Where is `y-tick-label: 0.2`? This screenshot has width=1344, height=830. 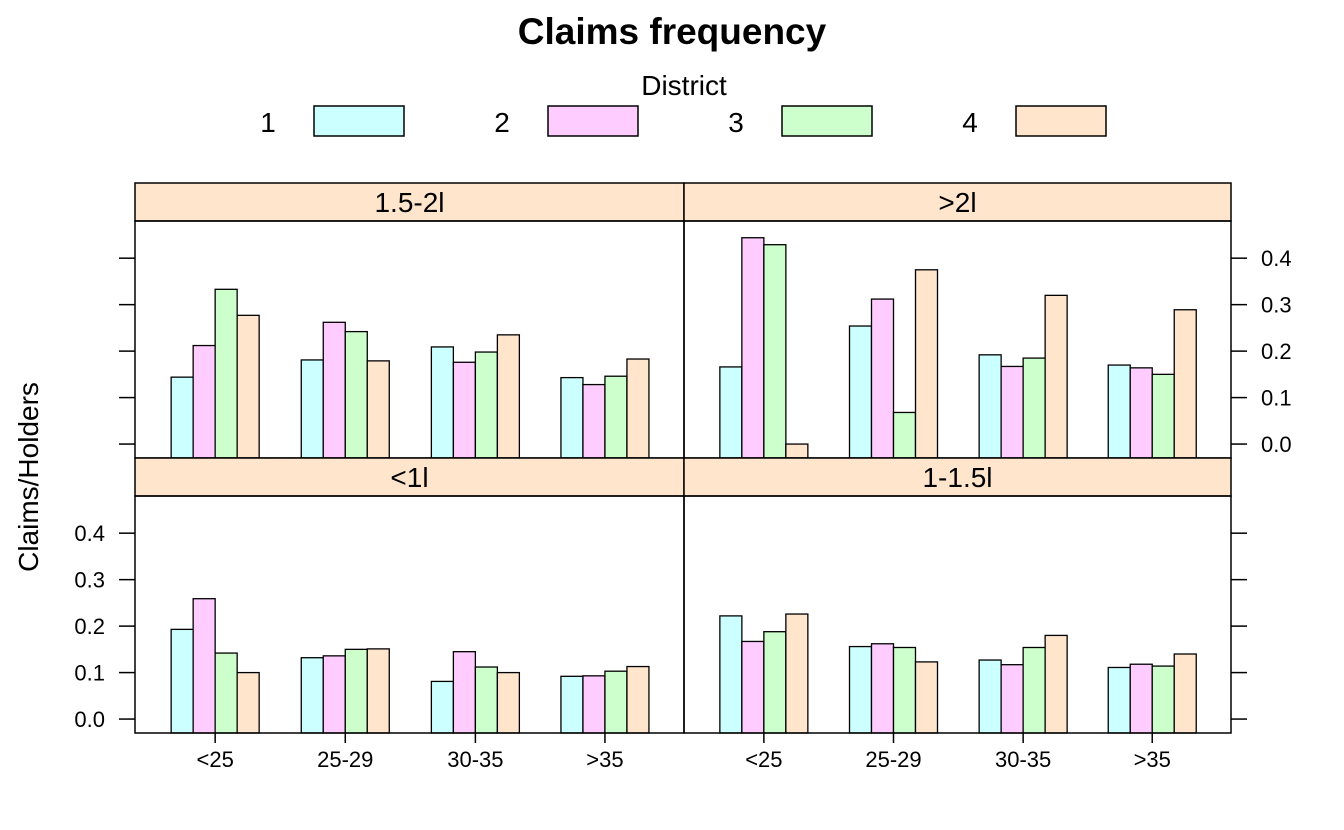 y-tick-label: 0.2 is located at coordinates (1276, 351).